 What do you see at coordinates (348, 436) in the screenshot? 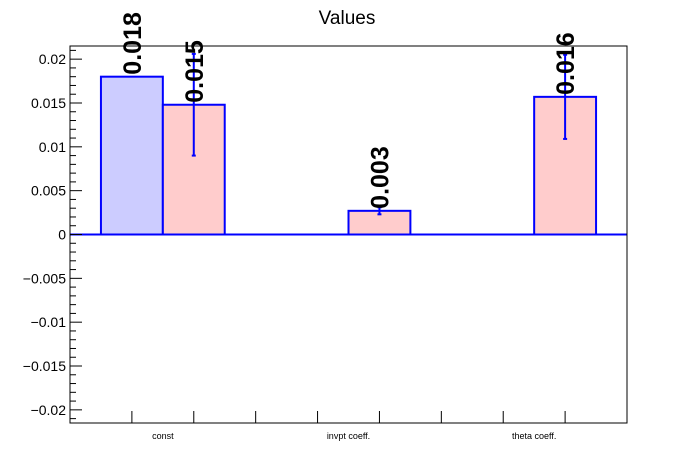
I see `x-category-label: invpt coeff.` at bounding box center [348, 436].